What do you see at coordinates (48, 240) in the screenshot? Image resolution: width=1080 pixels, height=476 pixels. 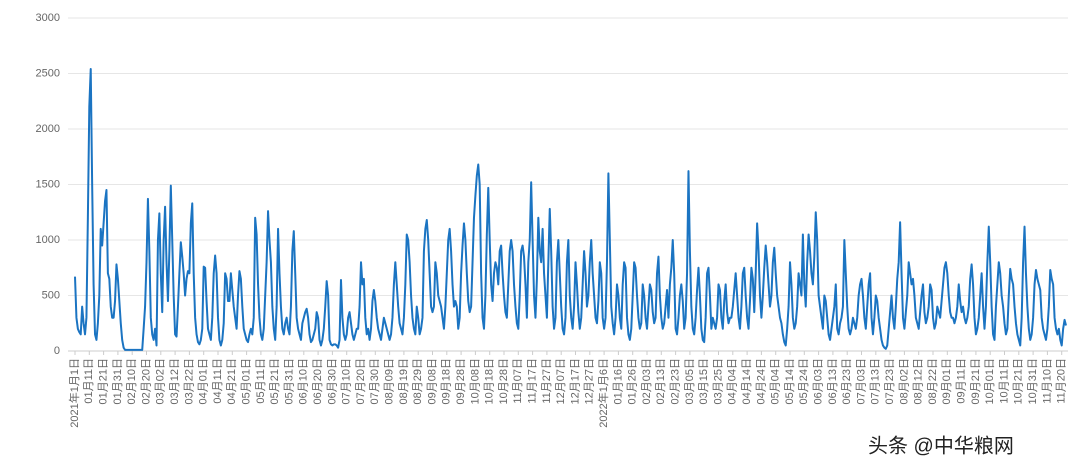 I see `y-tick-label: 1000` at bounding box center [48, 240].